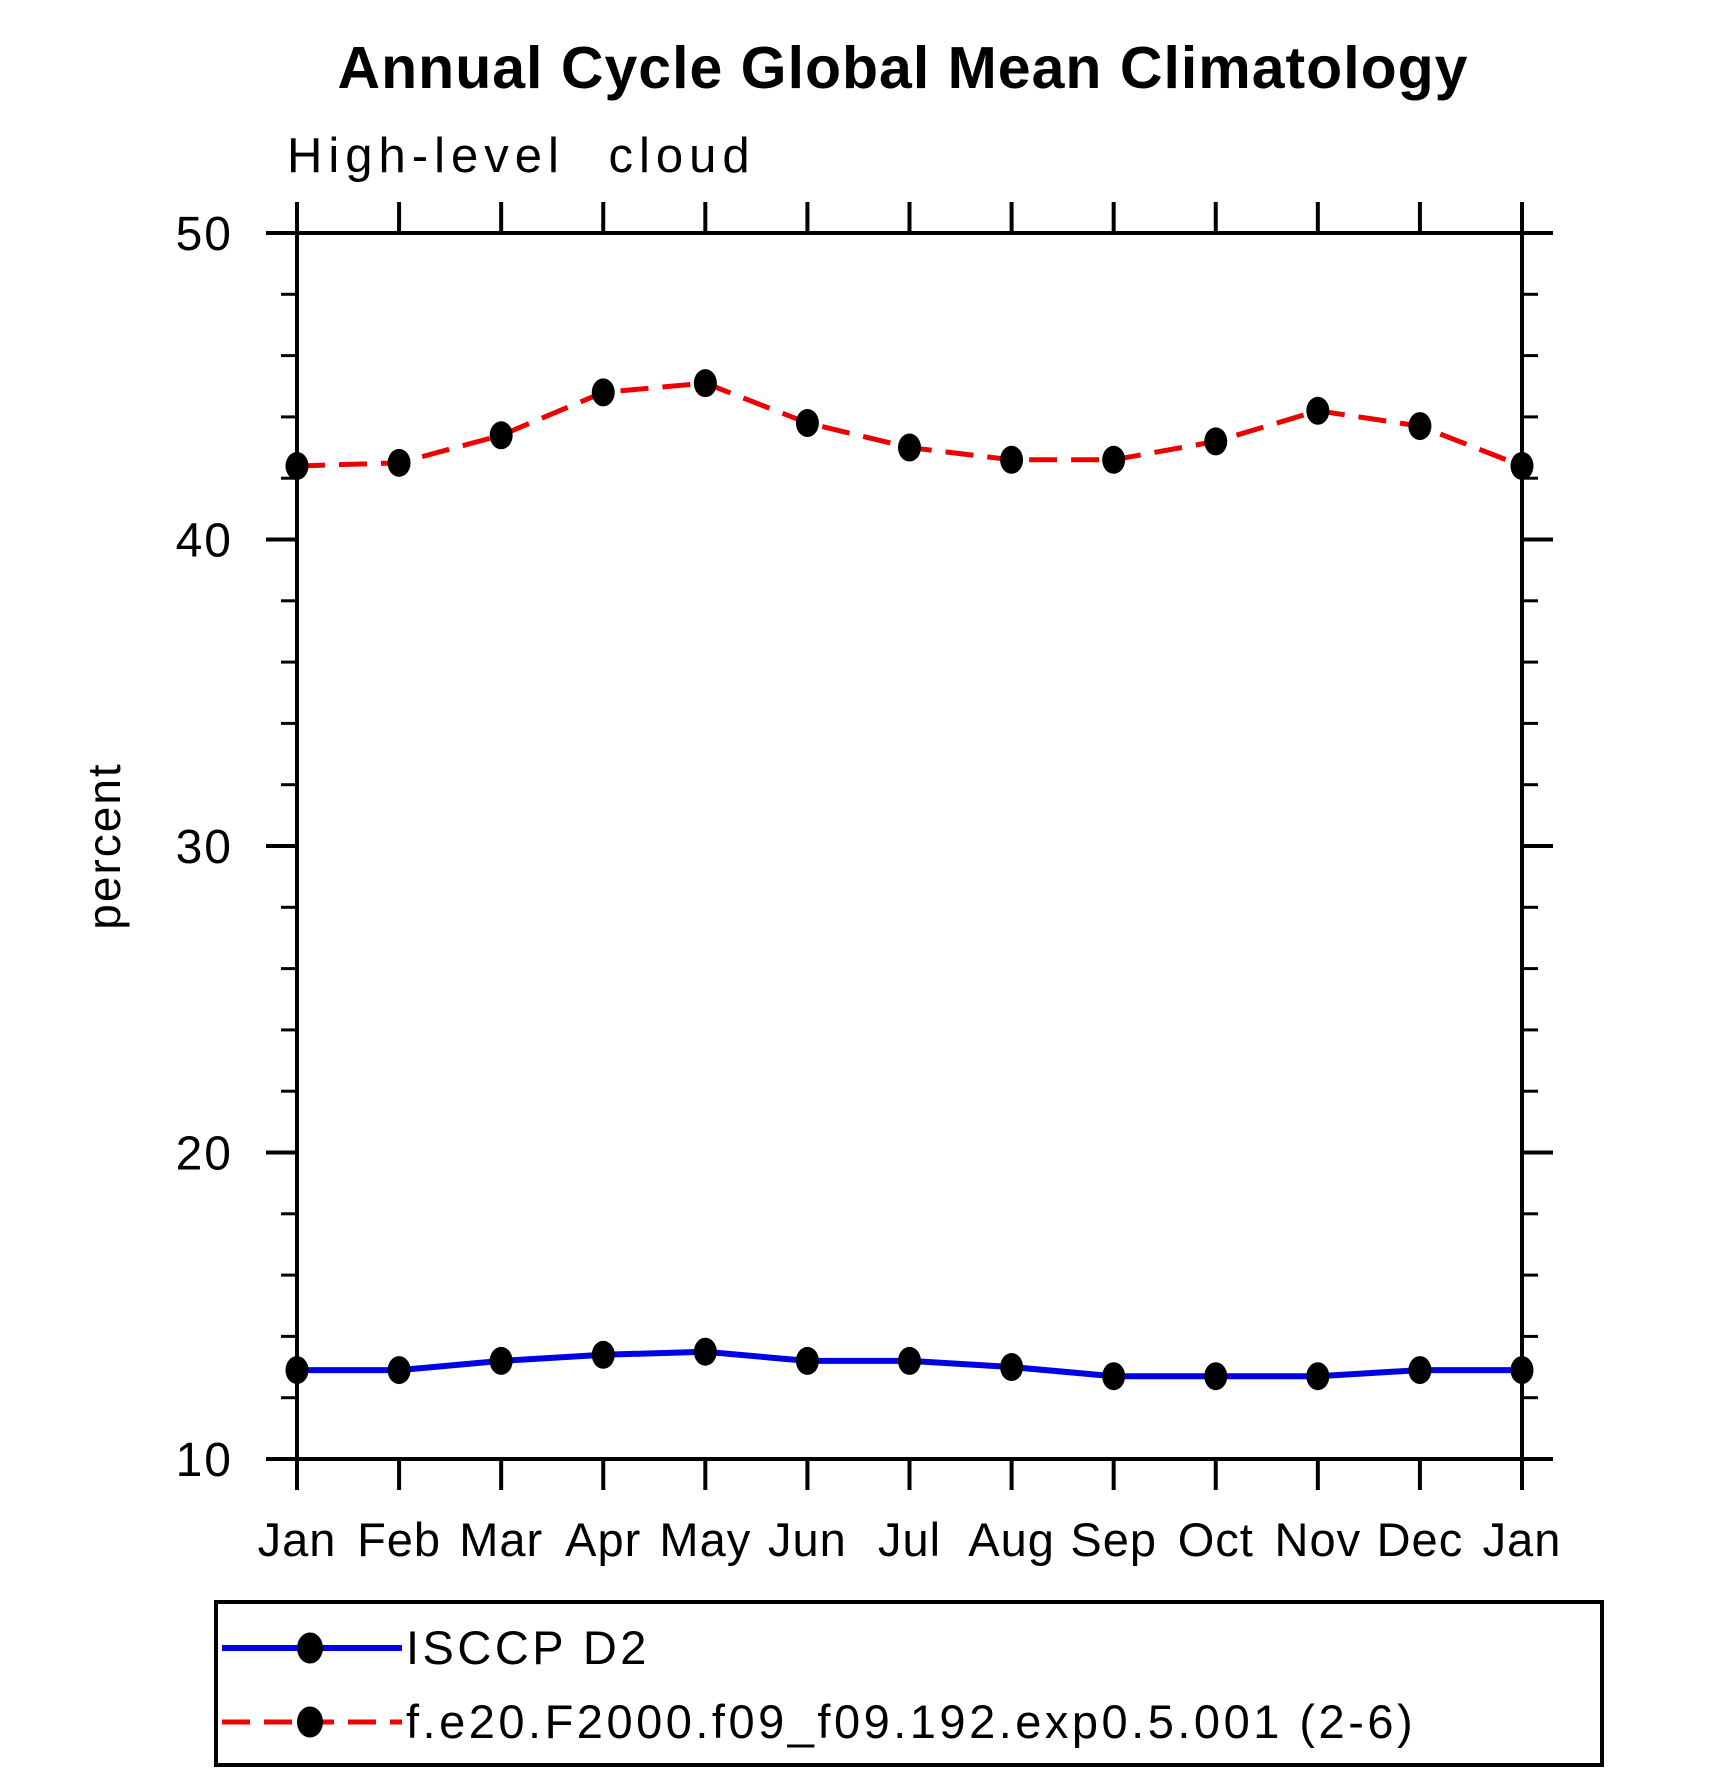 The height and width of the screenshot is (1773, 1710). I want to click on chart-subtitle: High-level cloud, so click(521, 156).